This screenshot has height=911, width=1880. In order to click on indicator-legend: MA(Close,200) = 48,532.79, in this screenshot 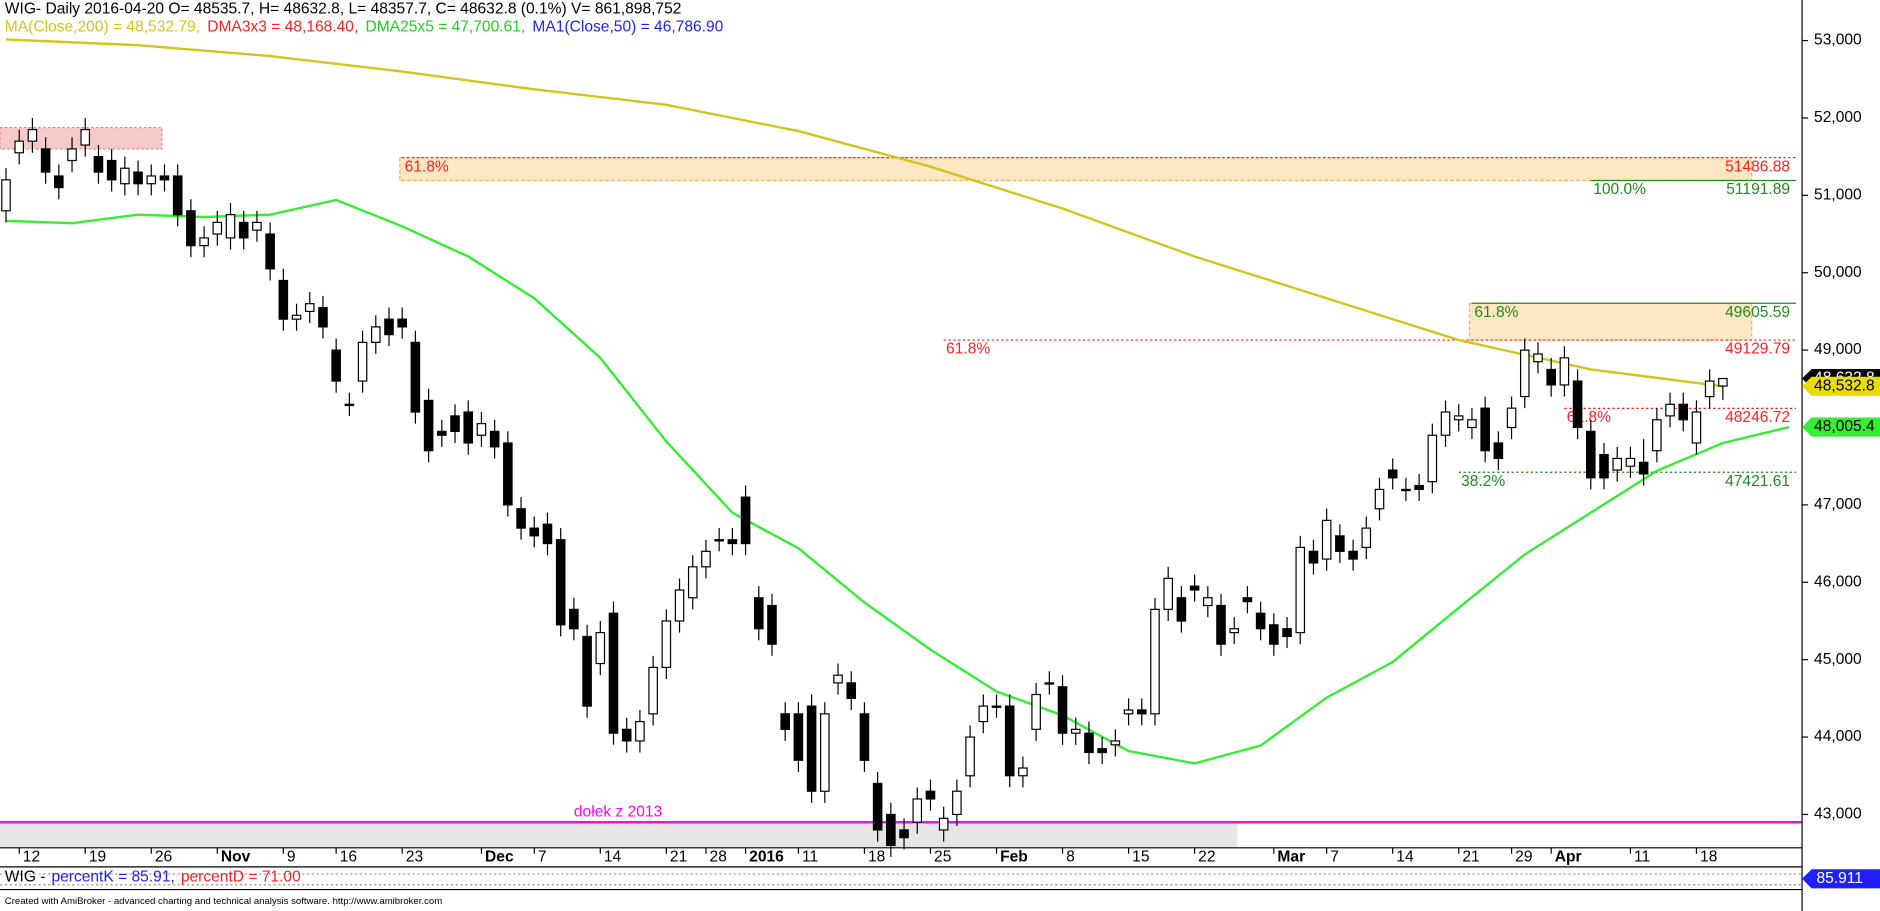, I will do `click(102, 27)`.